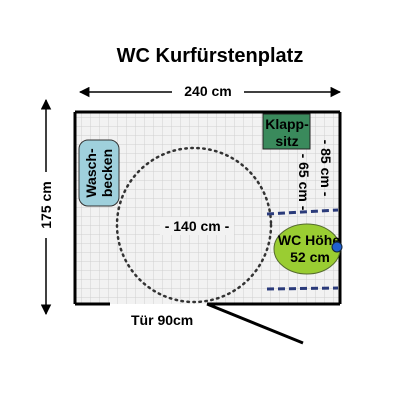 This screenshot has width=400, height=400. Describe the element at coordinates (255, 323) in the screenshot. I see `door-leaf` at that location.